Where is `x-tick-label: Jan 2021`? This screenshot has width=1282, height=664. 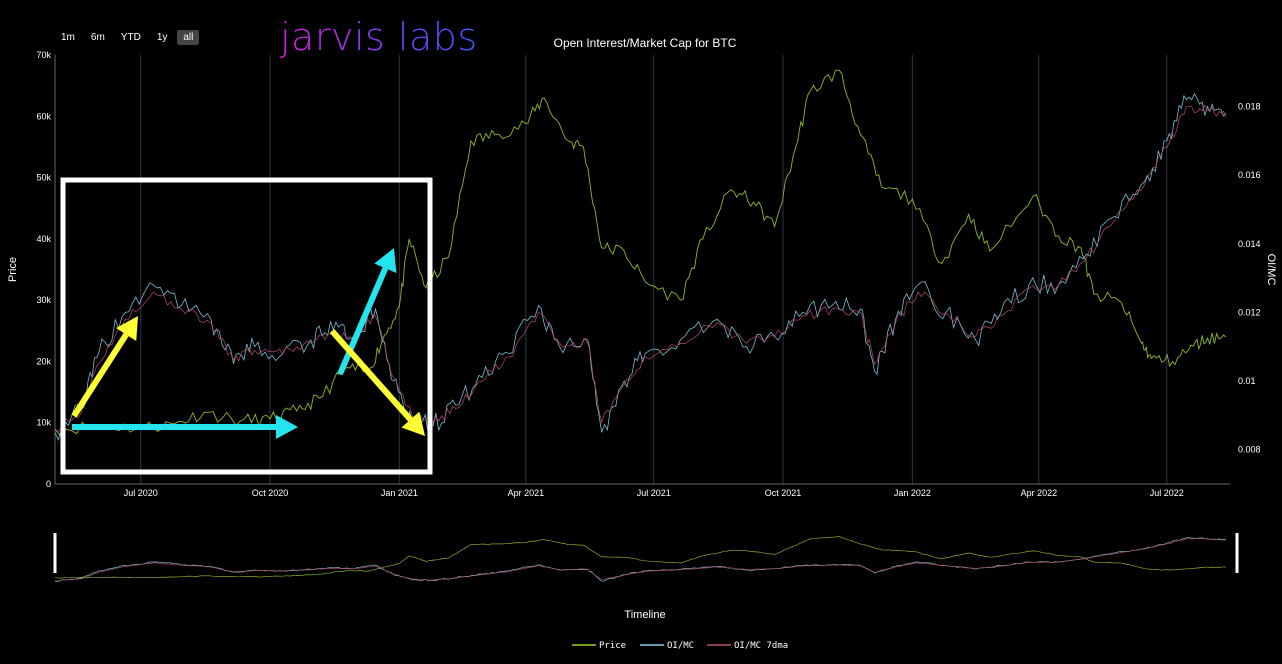 x-tick-label: Jan 2021 is located at coordinates (399, 493).